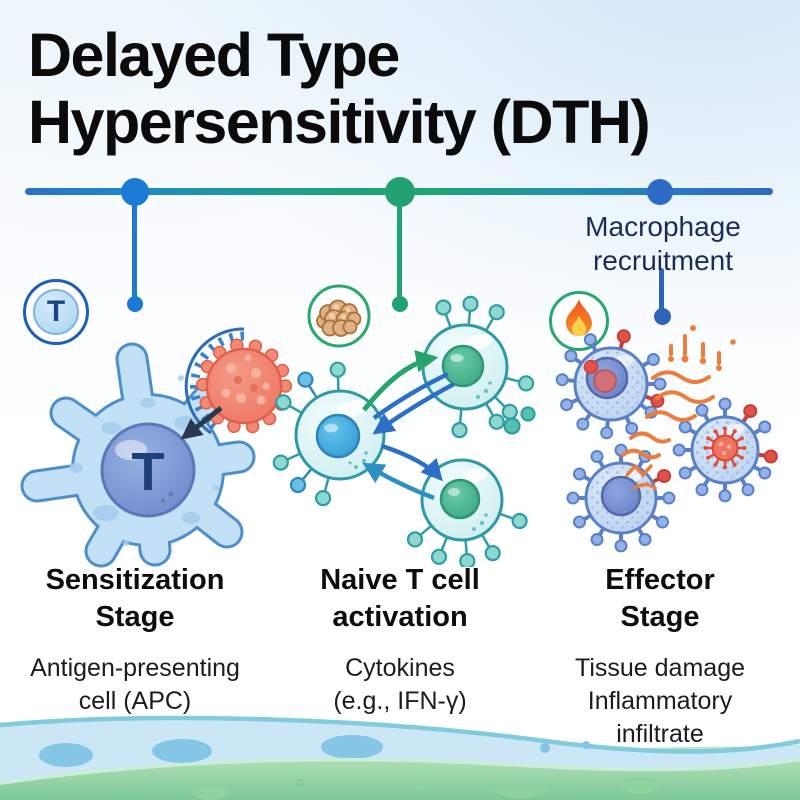 The width and height of the screenshot is (800, 800). I want to click on bottom-wave-decoration, so click(400, 757).